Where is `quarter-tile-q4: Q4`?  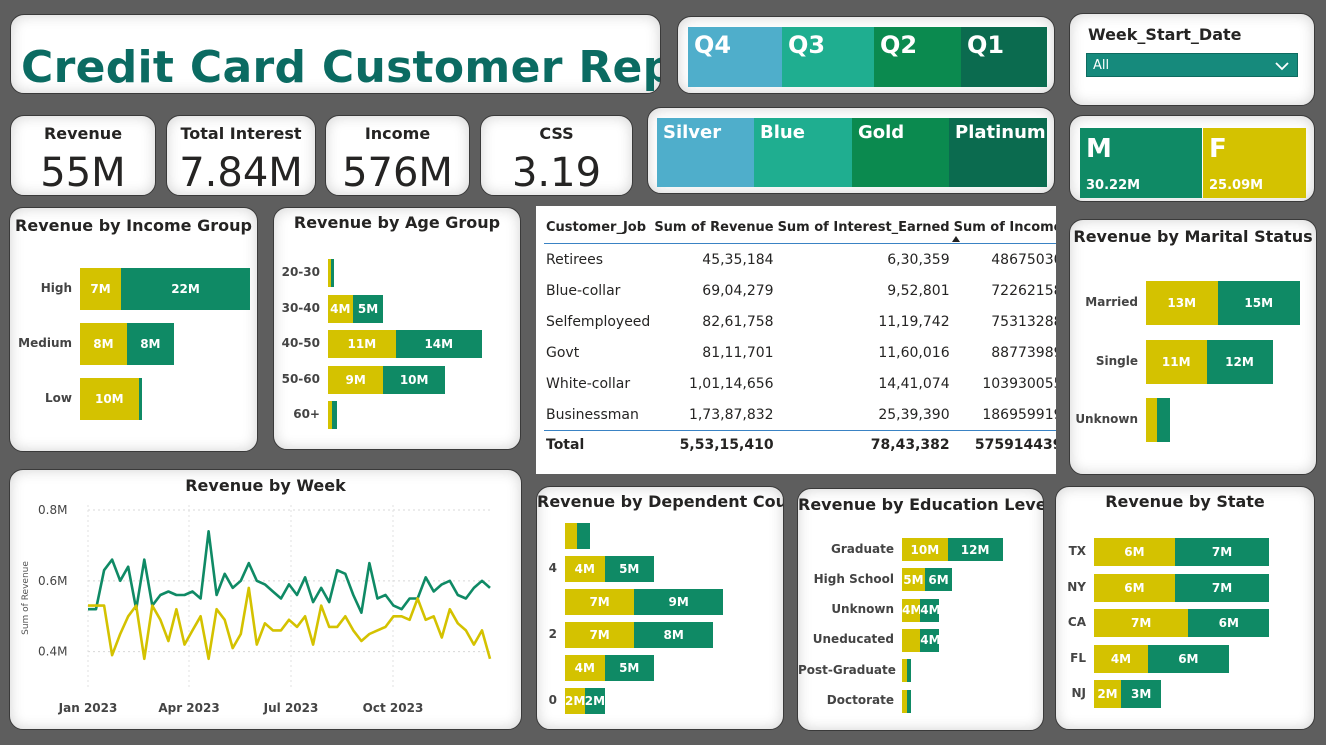
quarter-tile-q4: Q4 is located at coordinates (735, 57).